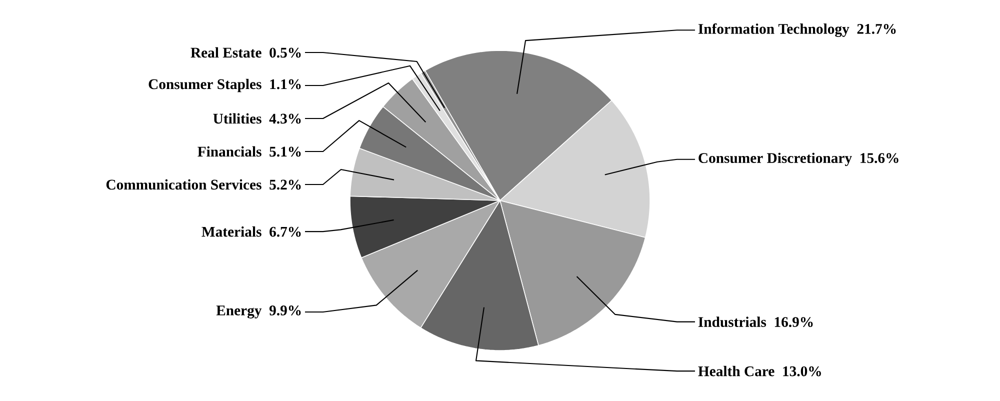 Image resolution: width=1000 pixels, height=401 pixels. What do you see at coordinates (184, 184) in the screenshot?
I see `slice-label: Communication Services` at bounding box center [184, 184].